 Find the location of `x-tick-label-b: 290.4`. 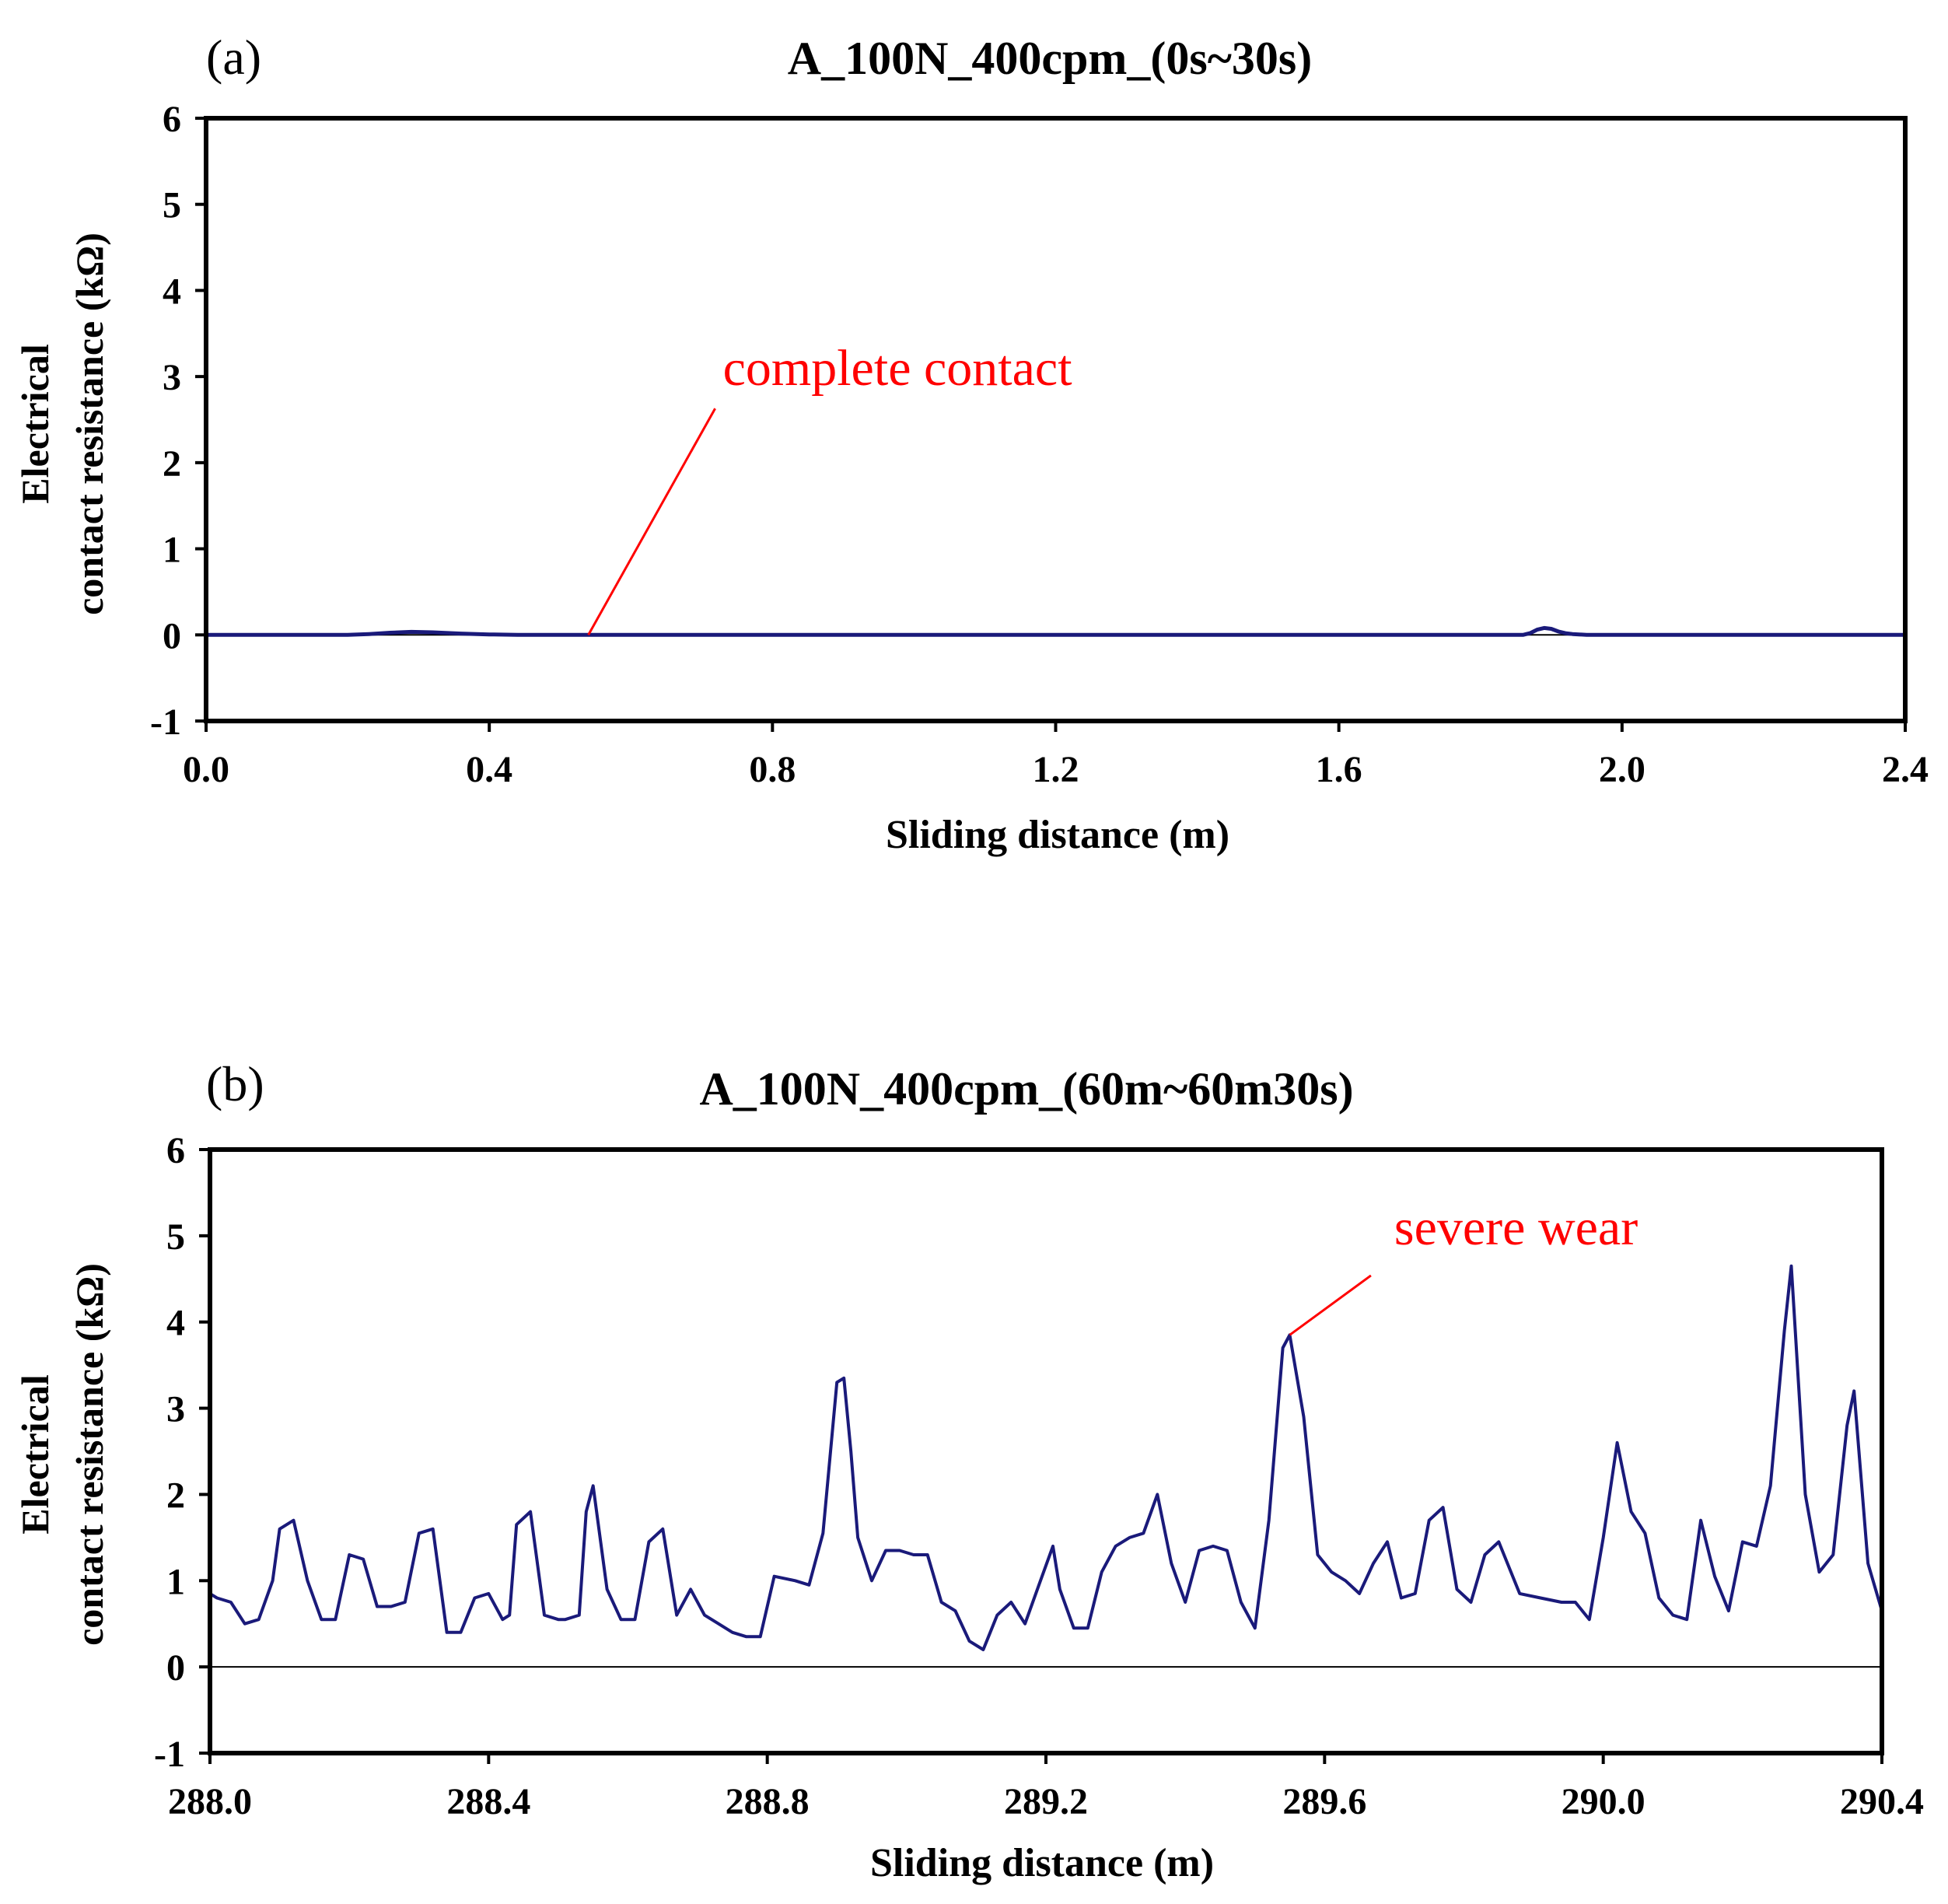

x-tick-label-b: 290.4 is located at coordinates (1882, 1801).